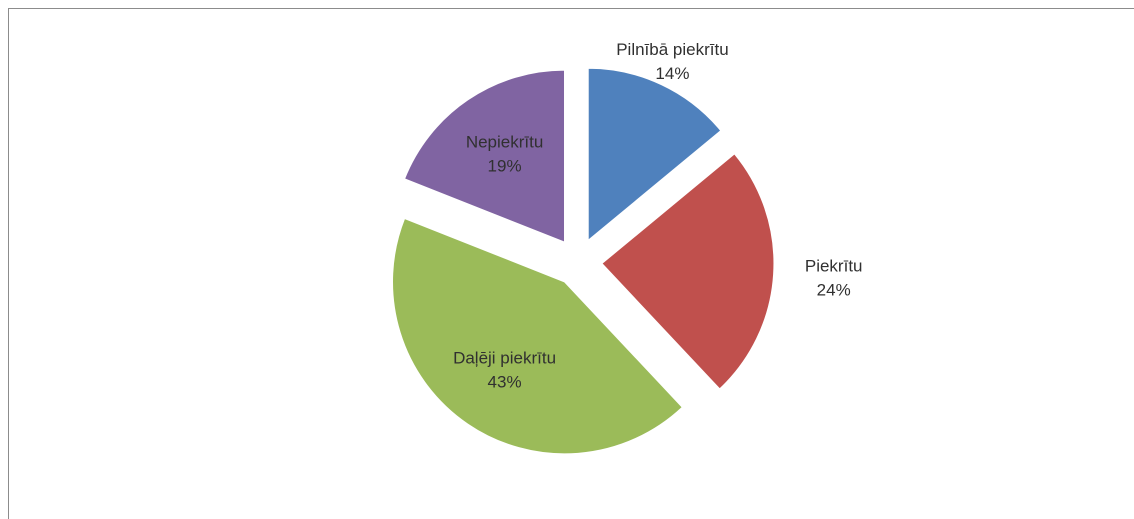  I want to click on slice-label: Piekrītu, so click(834, 266).